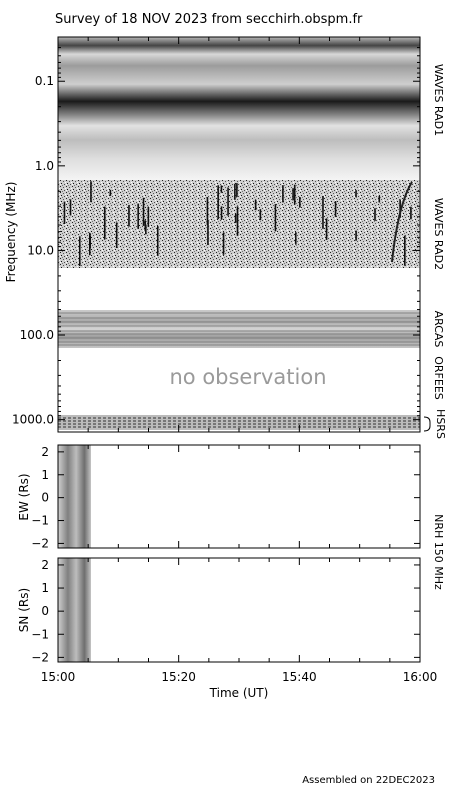 This screenshot has height=800, width=450. Describe the element at coordinates (45, 452) in the screenshot. I see `ew-tick-label: 2` at that location.